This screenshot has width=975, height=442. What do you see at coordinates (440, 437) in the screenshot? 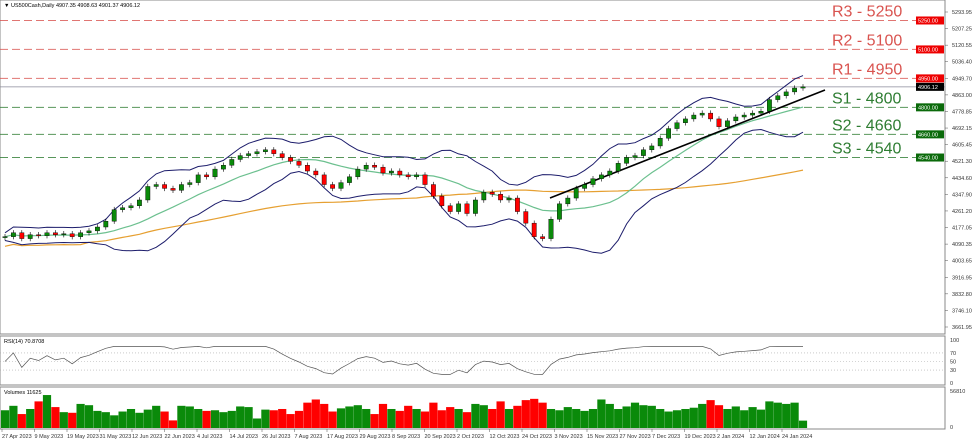
I see `x-tick-label: 20 Sep 2023` at bounding box center [440, 437].